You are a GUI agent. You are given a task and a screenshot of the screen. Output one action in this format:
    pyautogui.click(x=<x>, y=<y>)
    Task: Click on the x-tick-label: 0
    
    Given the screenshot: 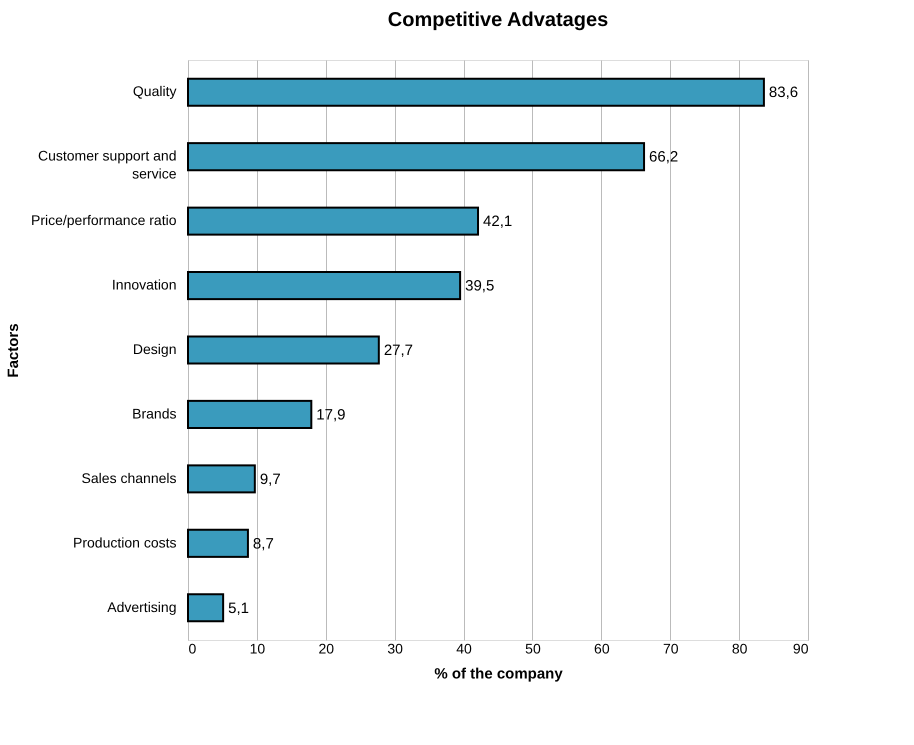 What is the action you would take?
    pyautogui.click(x=192, y=648)
    